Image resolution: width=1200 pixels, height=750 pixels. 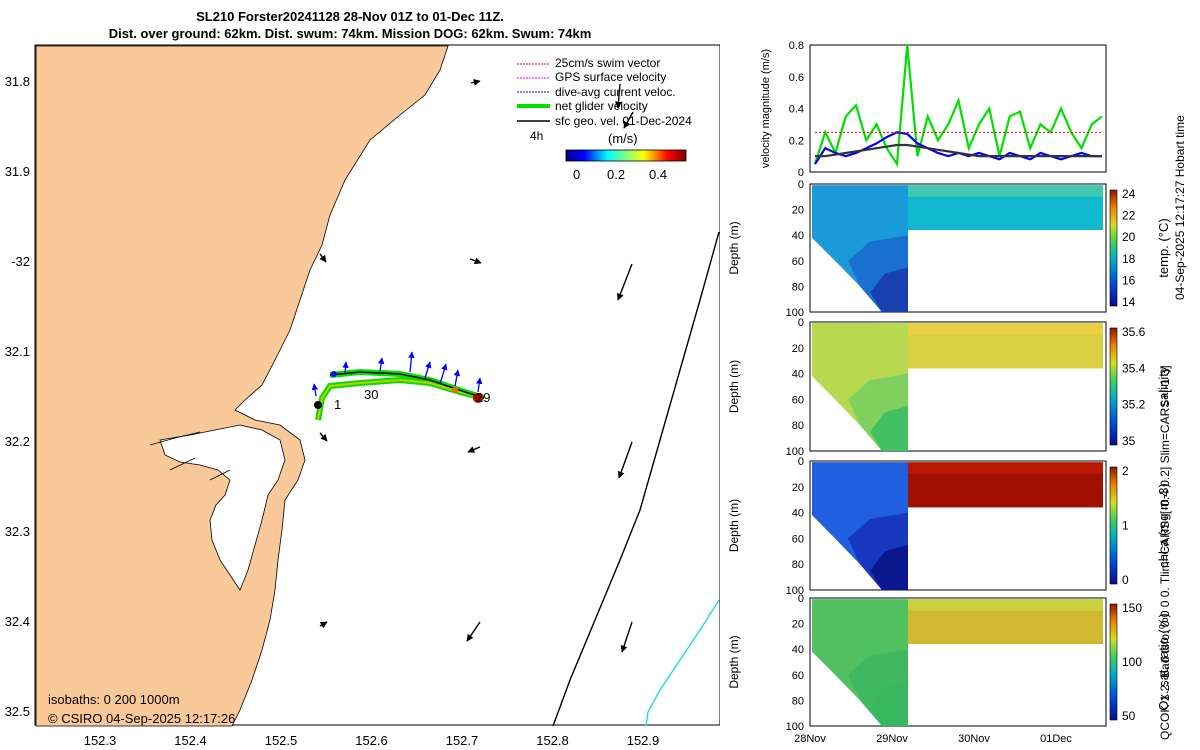 What do you see at coordinates (616, 174) in the screenshot?
I see `colorbar-tick-02: 0.2` at bounding box center [616, 174].